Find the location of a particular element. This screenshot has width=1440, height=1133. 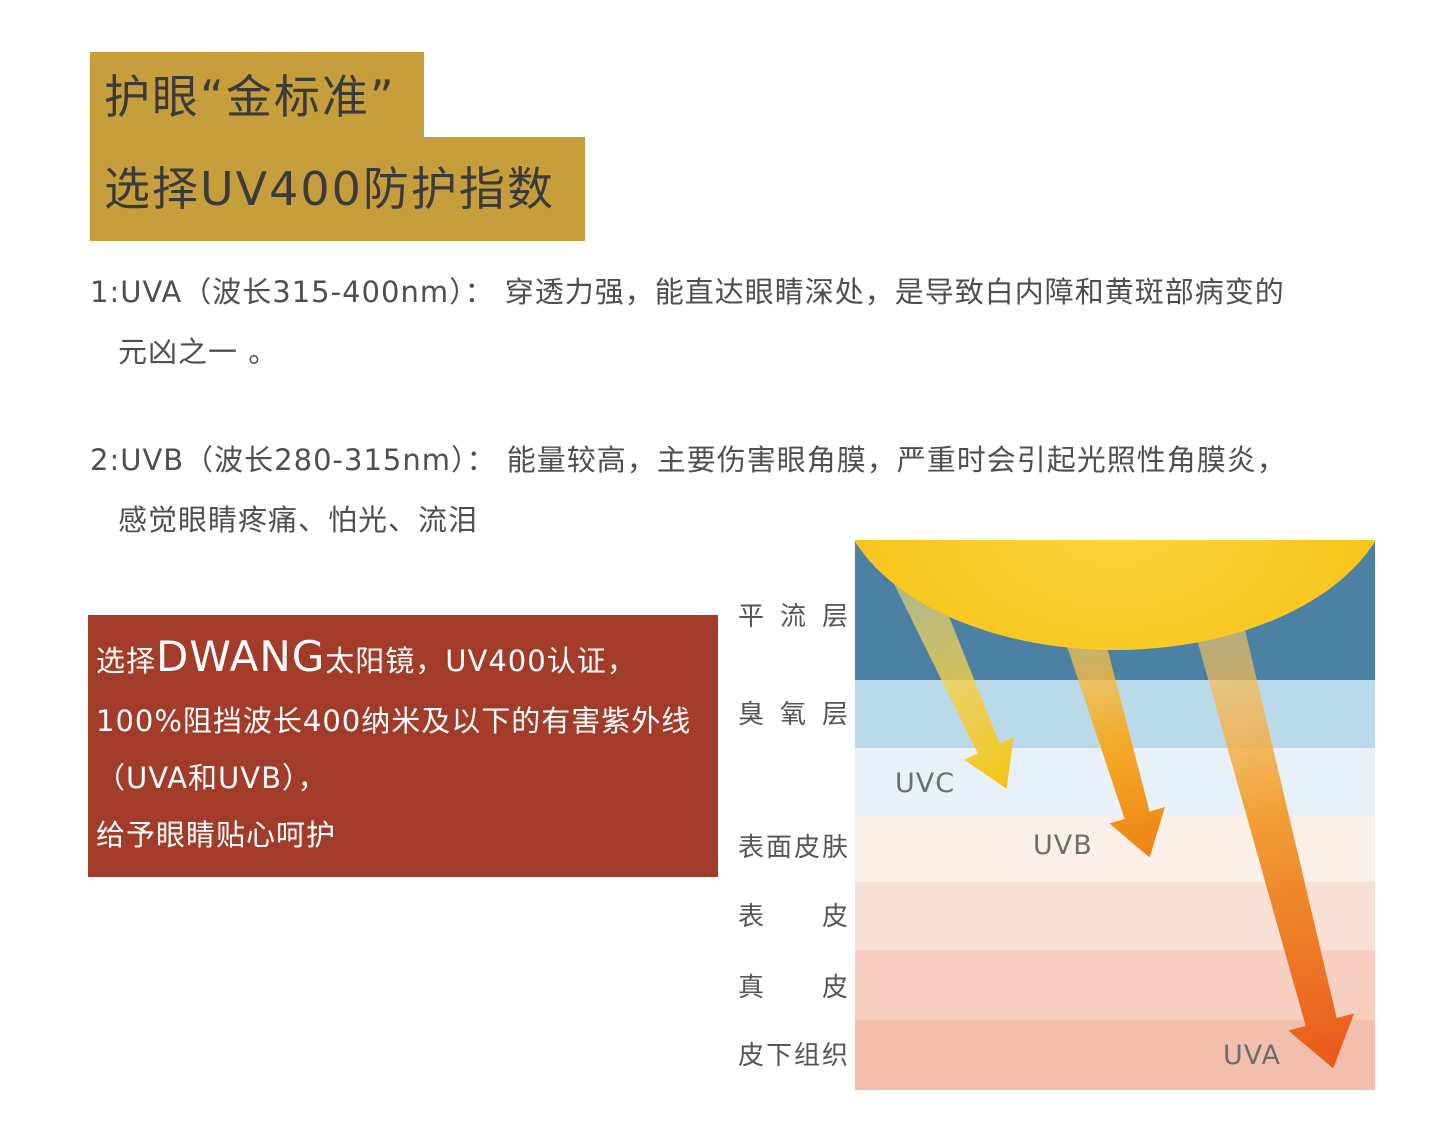

title-line-2: 选择UV400防护指数 is located at coordinates (337, 189).